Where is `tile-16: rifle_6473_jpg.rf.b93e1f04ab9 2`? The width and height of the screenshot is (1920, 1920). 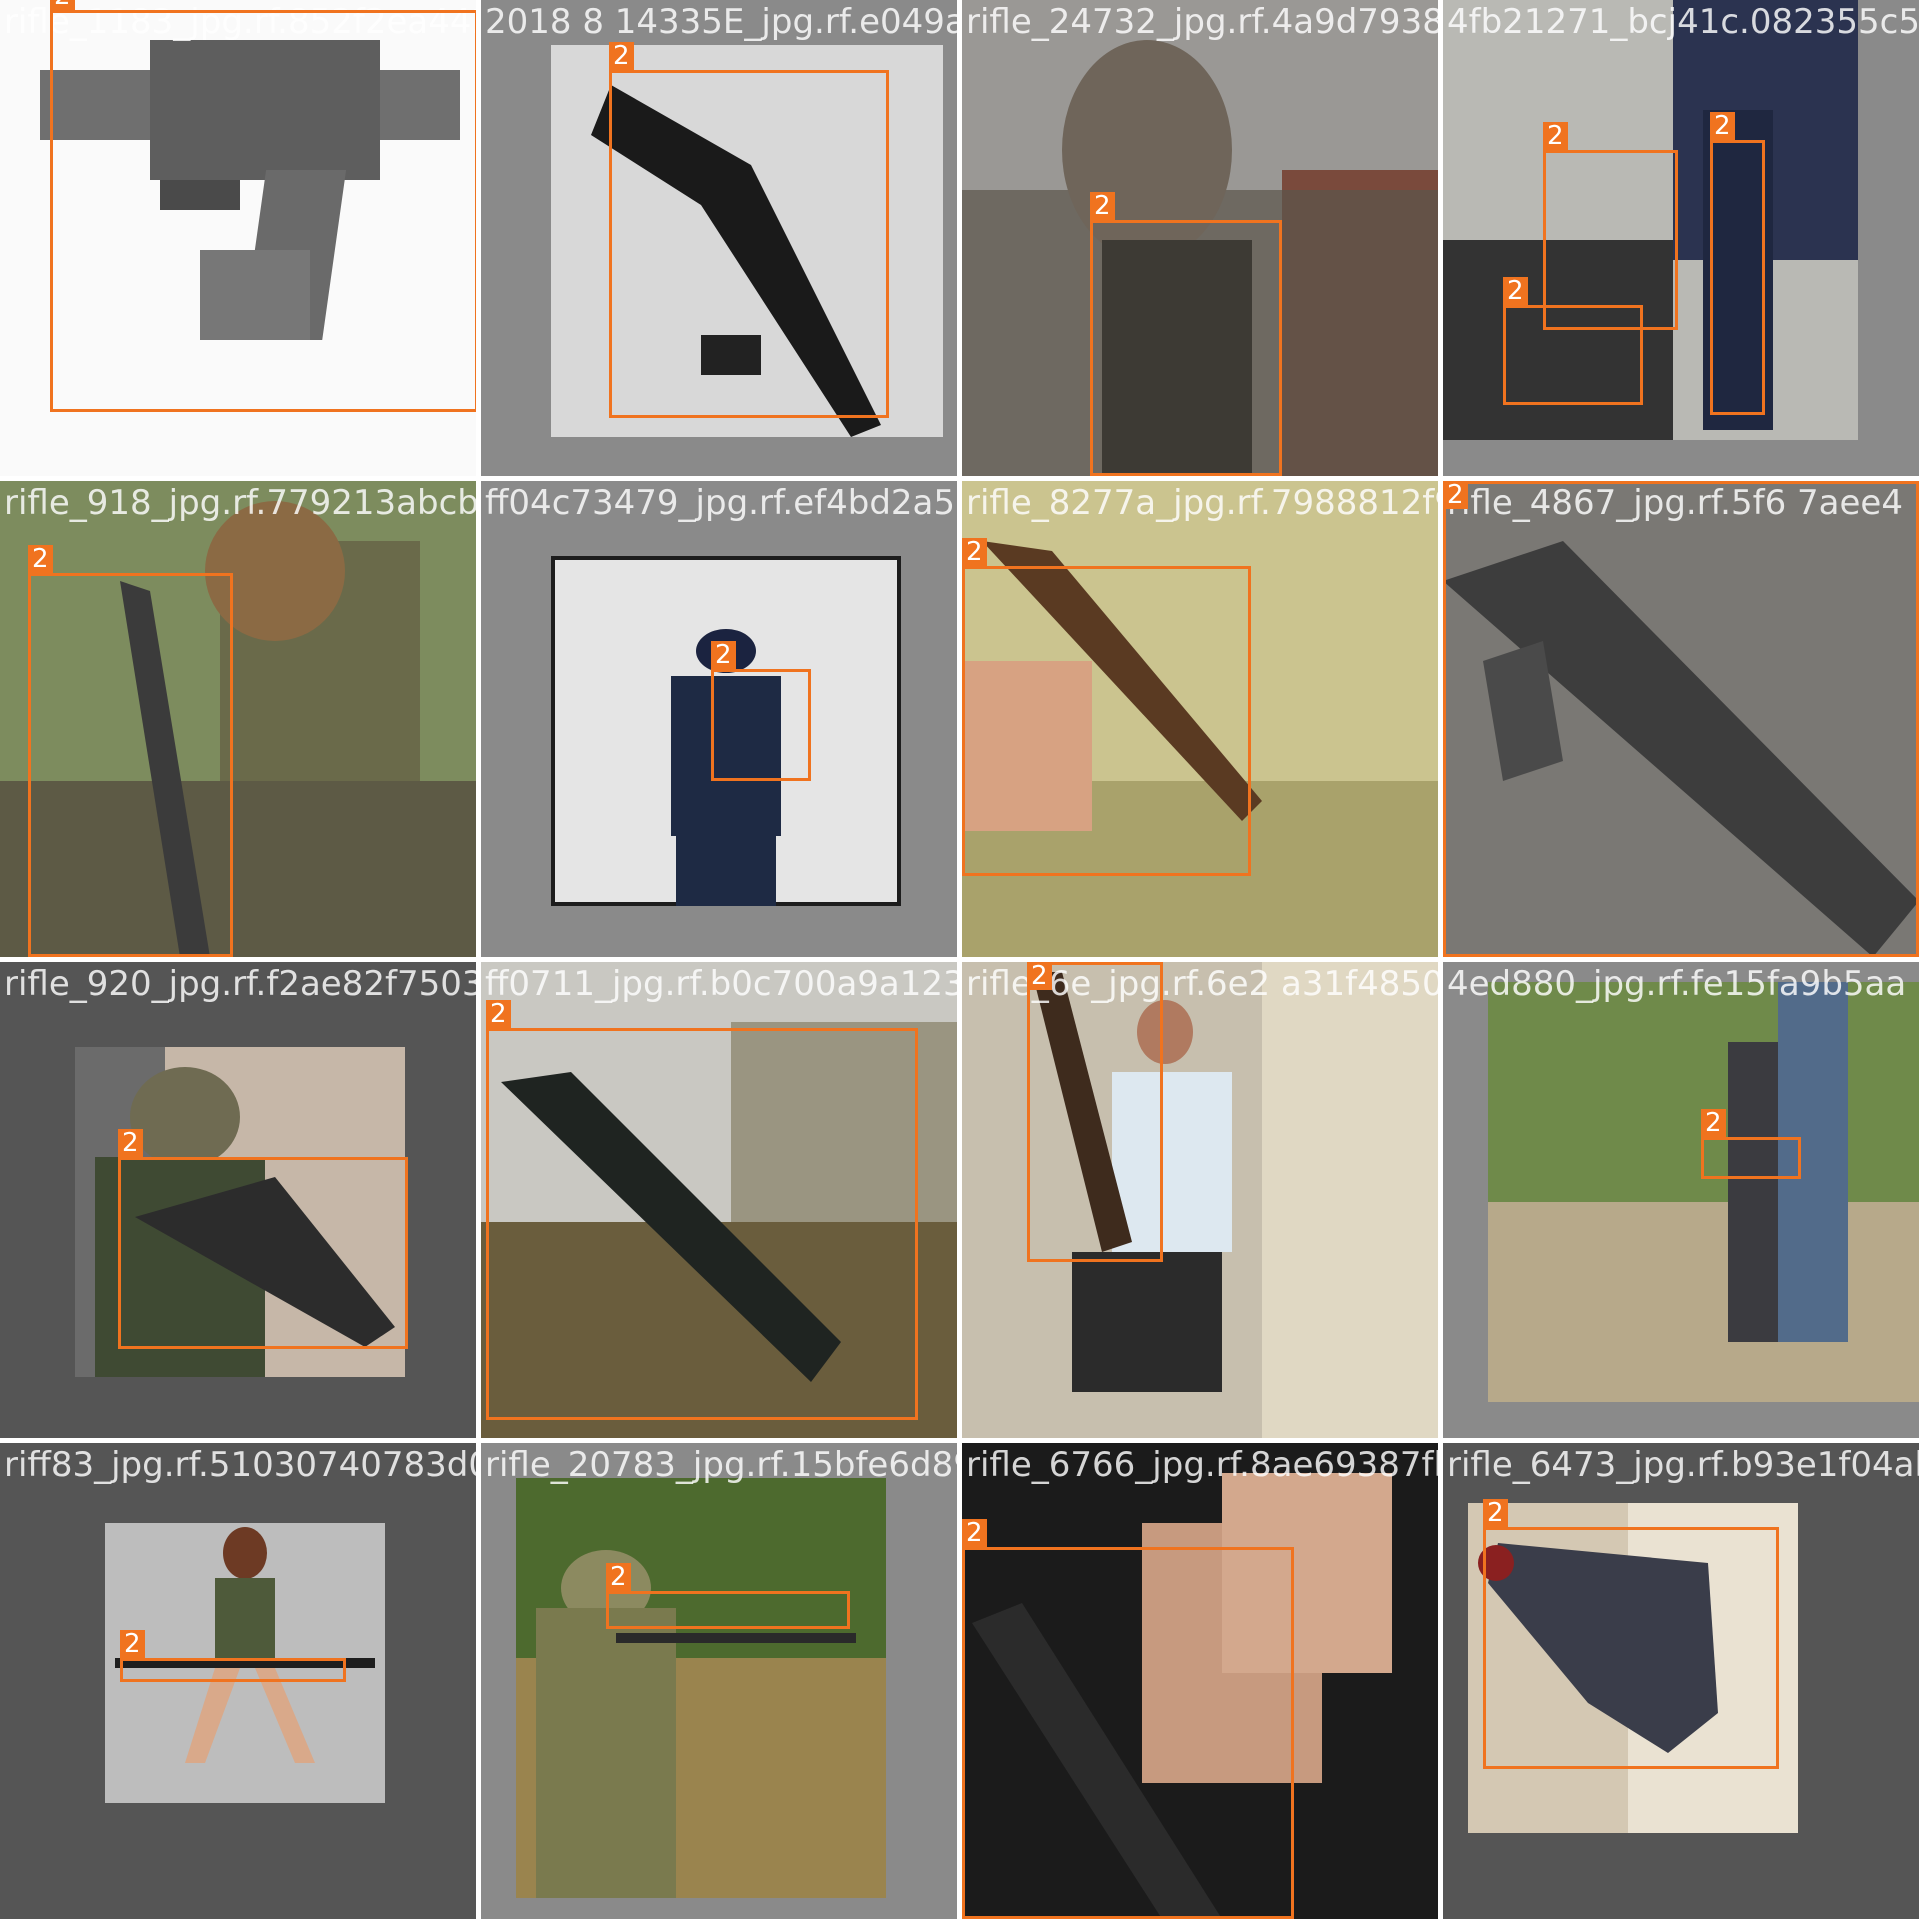
tile-16: rifle_6473_jpg.rf.b93e1f04ab9 2 is located at coordinates (1681, 1681).